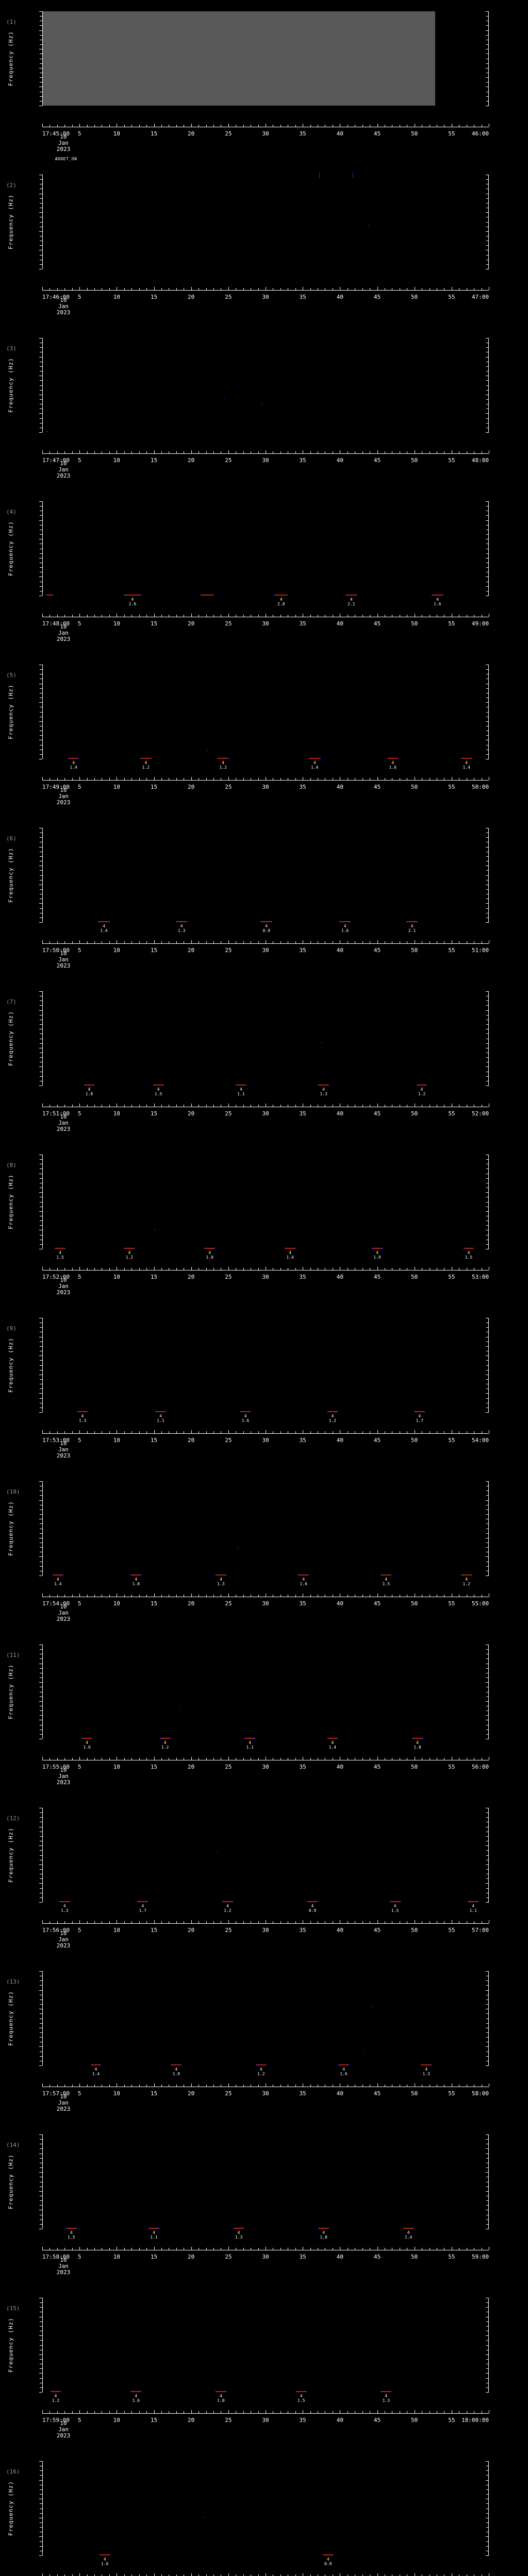  What do you see at coordinates (487, 2345) in the screenshot?
I see `y-axis-right` at bounding box center [487, 2345].